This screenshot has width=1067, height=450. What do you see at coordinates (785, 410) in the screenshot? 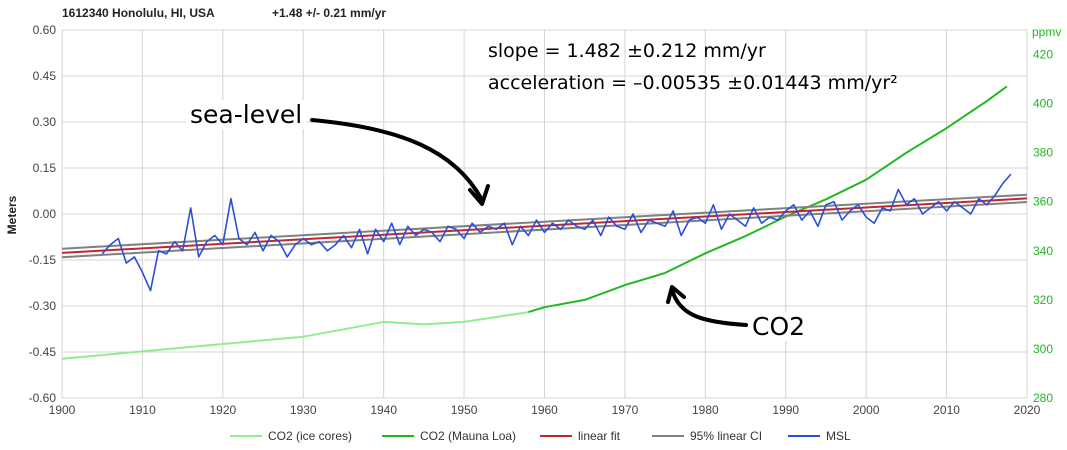
I see `x-tick-label: 1990` at bounding box center [785, 410].